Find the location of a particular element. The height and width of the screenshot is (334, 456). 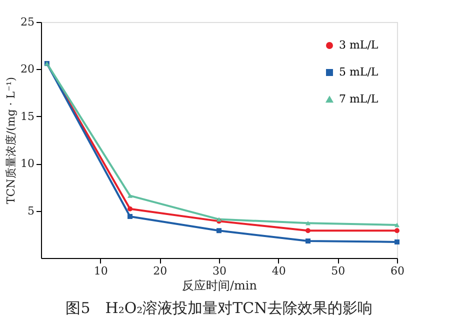

text: 图5 H₂O₂溶液投加量对TCN去除效果的影响 is located at coordinates (219, 308).